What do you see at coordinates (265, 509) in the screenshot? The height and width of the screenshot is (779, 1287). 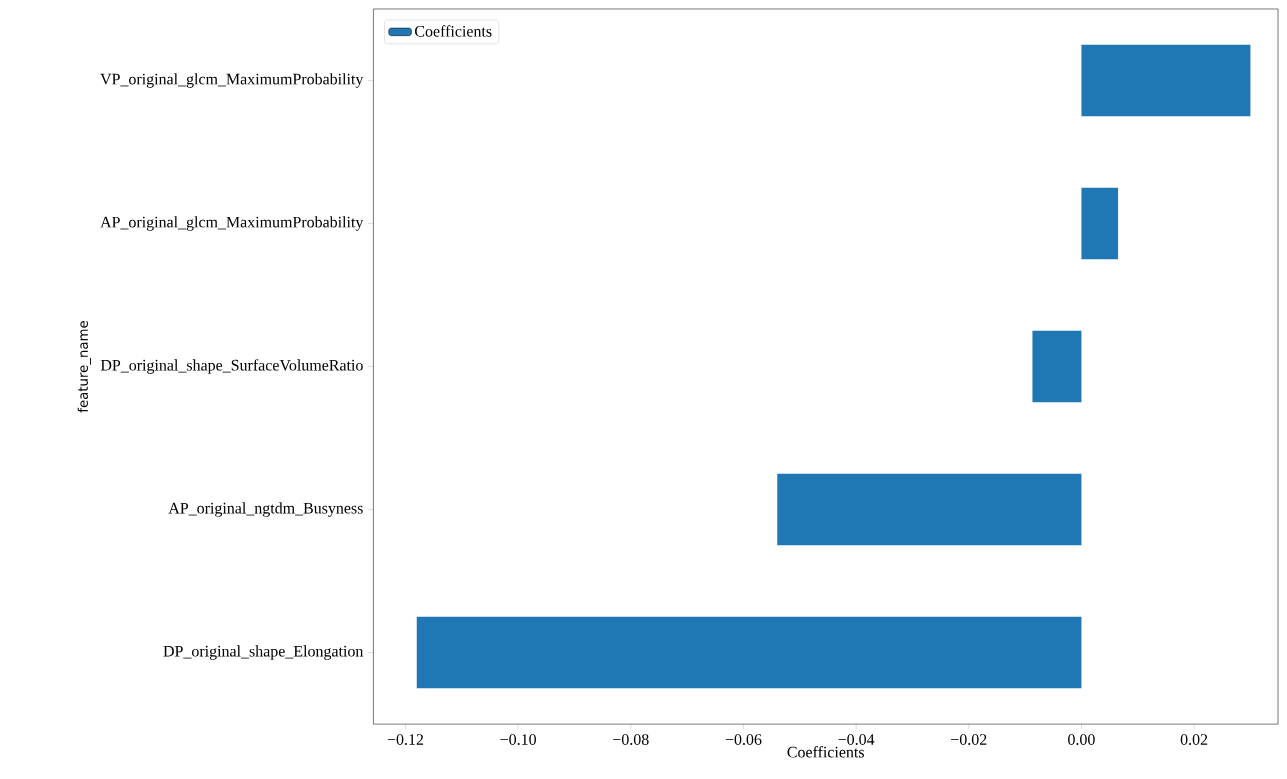 I see `y-tick-label: AP_original_ngtdm_Busyness` at bounding box center [265, 509].